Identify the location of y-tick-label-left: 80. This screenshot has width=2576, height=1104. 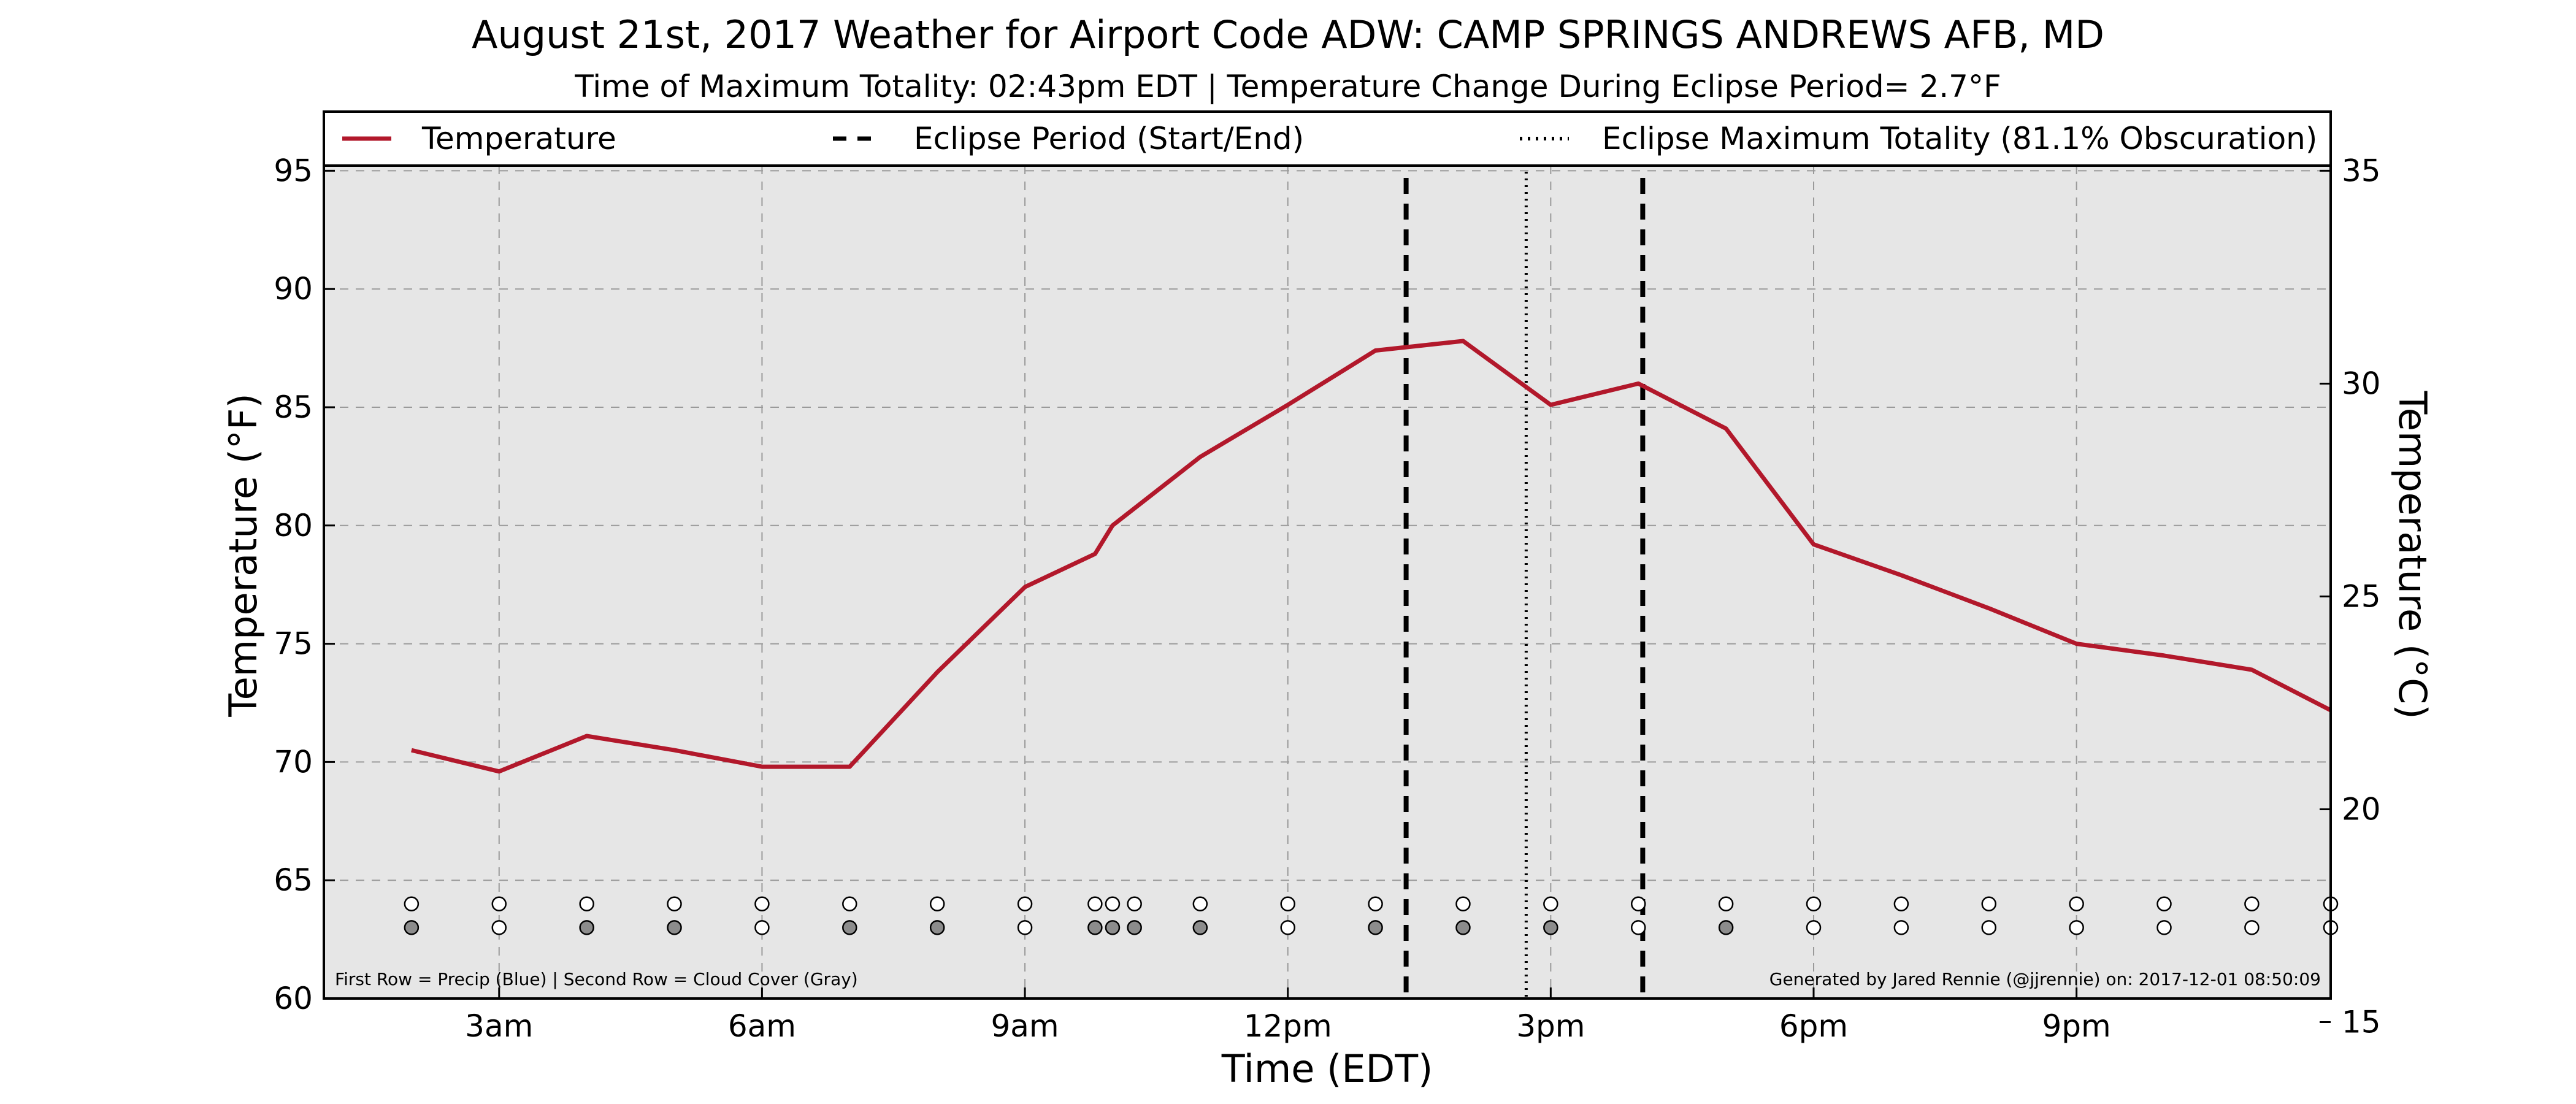
(293, 525).